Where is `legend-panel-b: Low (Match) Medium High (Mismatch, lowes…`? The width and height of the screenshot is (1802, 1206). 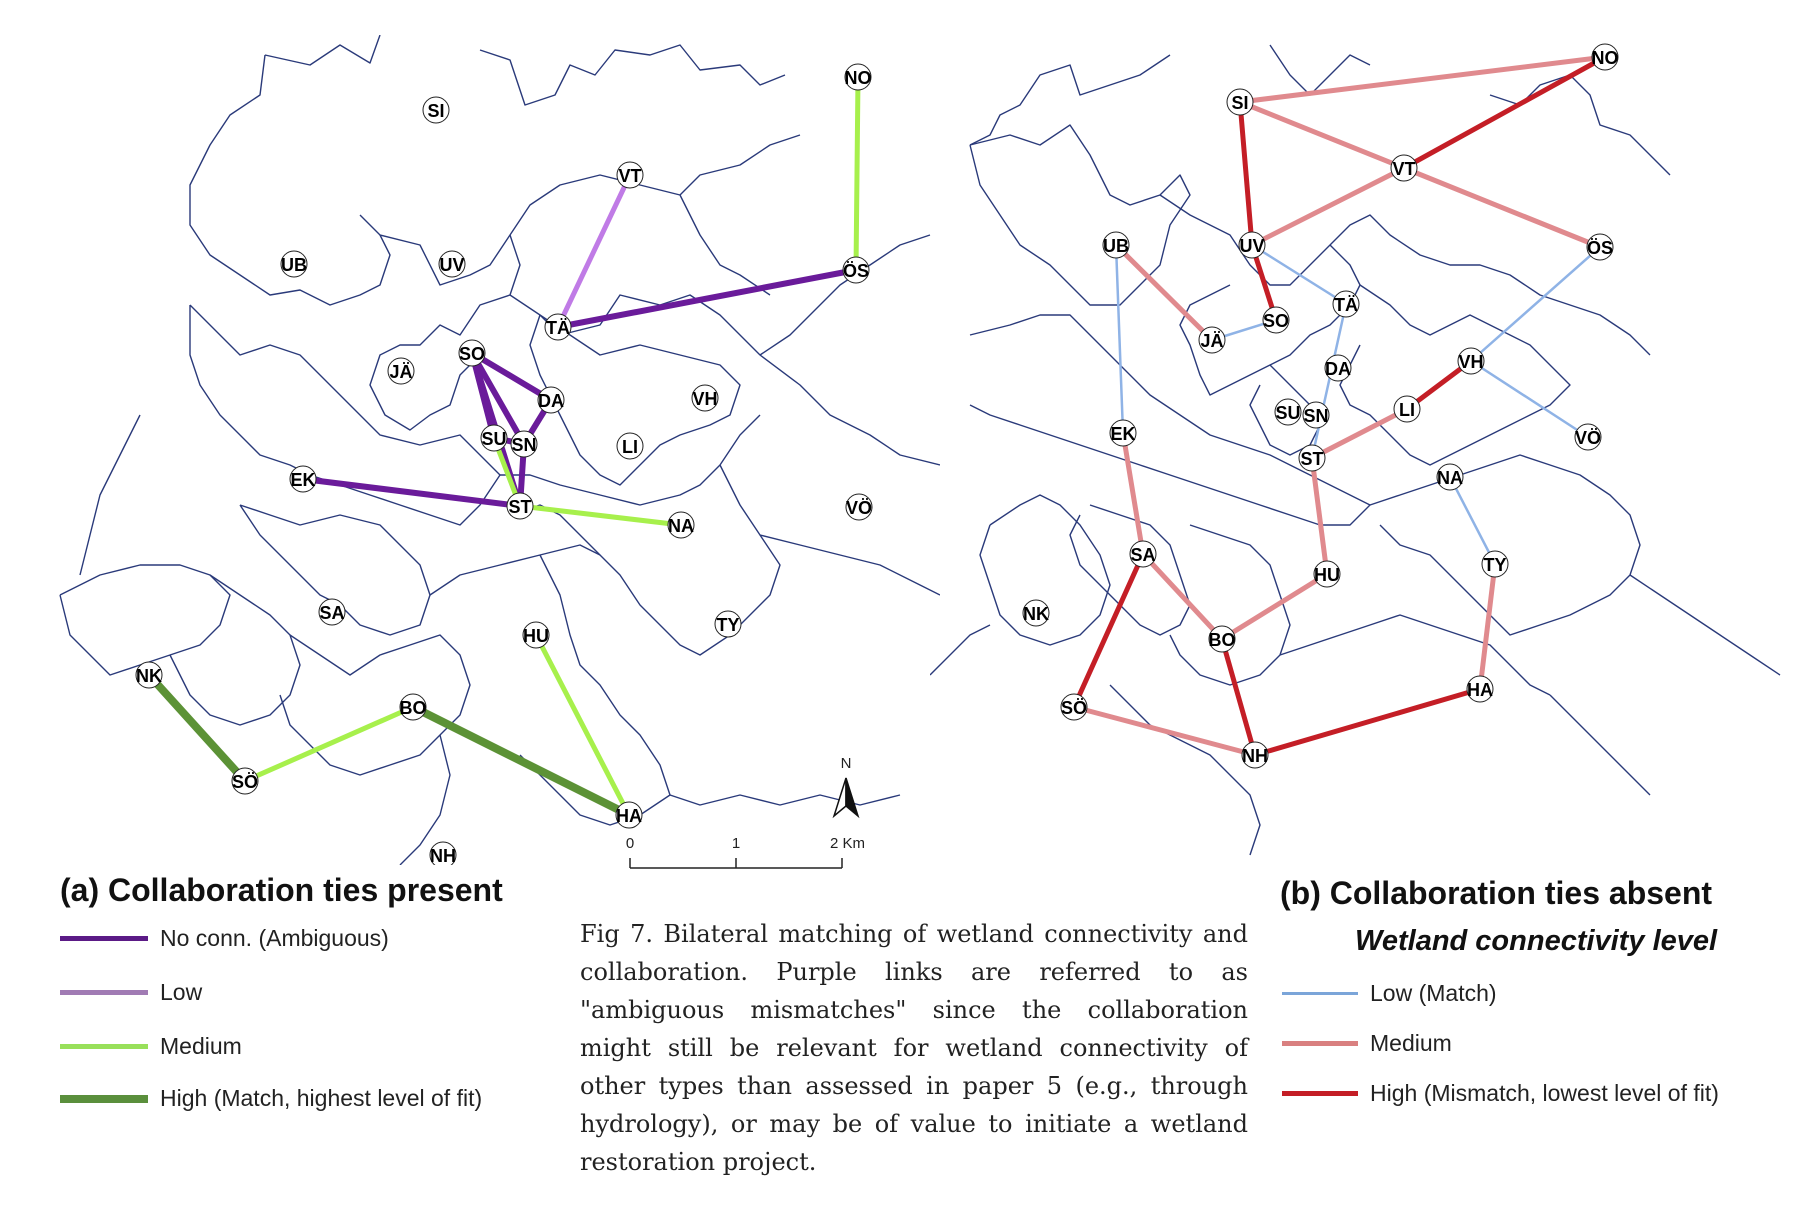
legend-panel-b: Low (Match) Medium High (Mismatch, lowes… is located at coordinates (1542, 1055).